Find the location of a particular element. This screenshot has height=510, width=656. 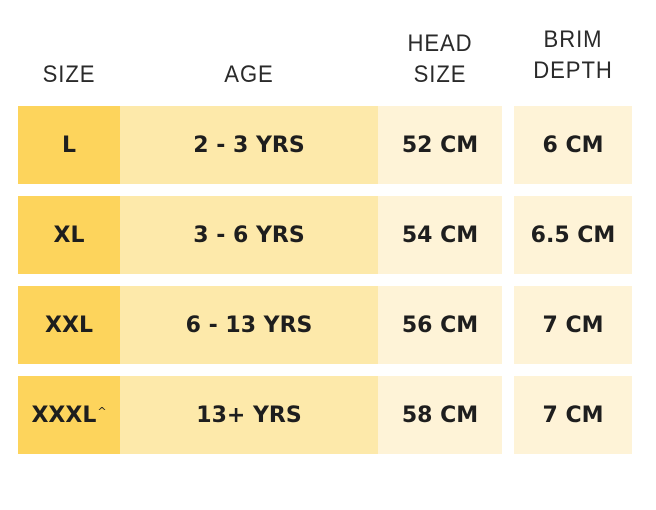

cell-text: 56 CM is located at coordinates (440, 325).